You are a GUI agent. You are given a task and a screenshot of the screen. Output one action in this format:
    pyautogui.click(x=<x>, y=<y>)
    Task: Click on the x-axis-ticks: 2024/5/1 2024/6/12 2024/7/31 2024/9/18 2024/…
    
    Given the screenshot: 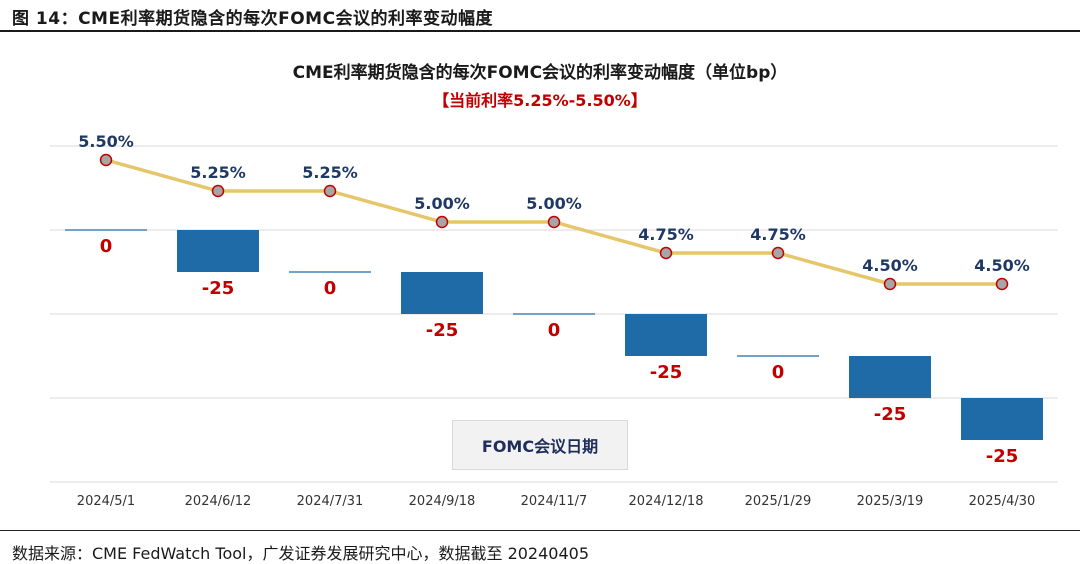 What is the action you would take?
    pyautogui.click(x=556, y=501)
    